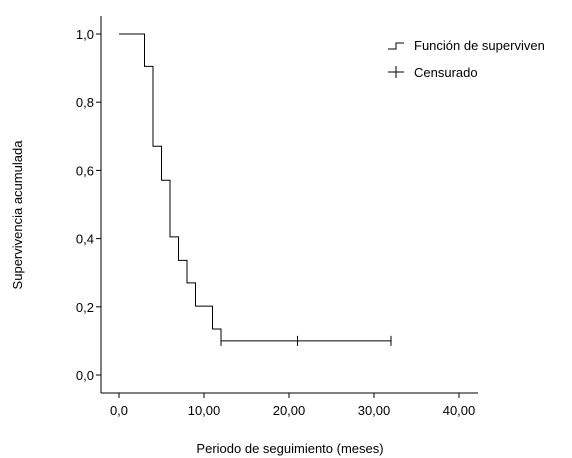 This screenshot has height=458, width=572. Describe the element at coordinates (374, 410) in the screenshot. I see `x-tick-label: 30,00` at that location.